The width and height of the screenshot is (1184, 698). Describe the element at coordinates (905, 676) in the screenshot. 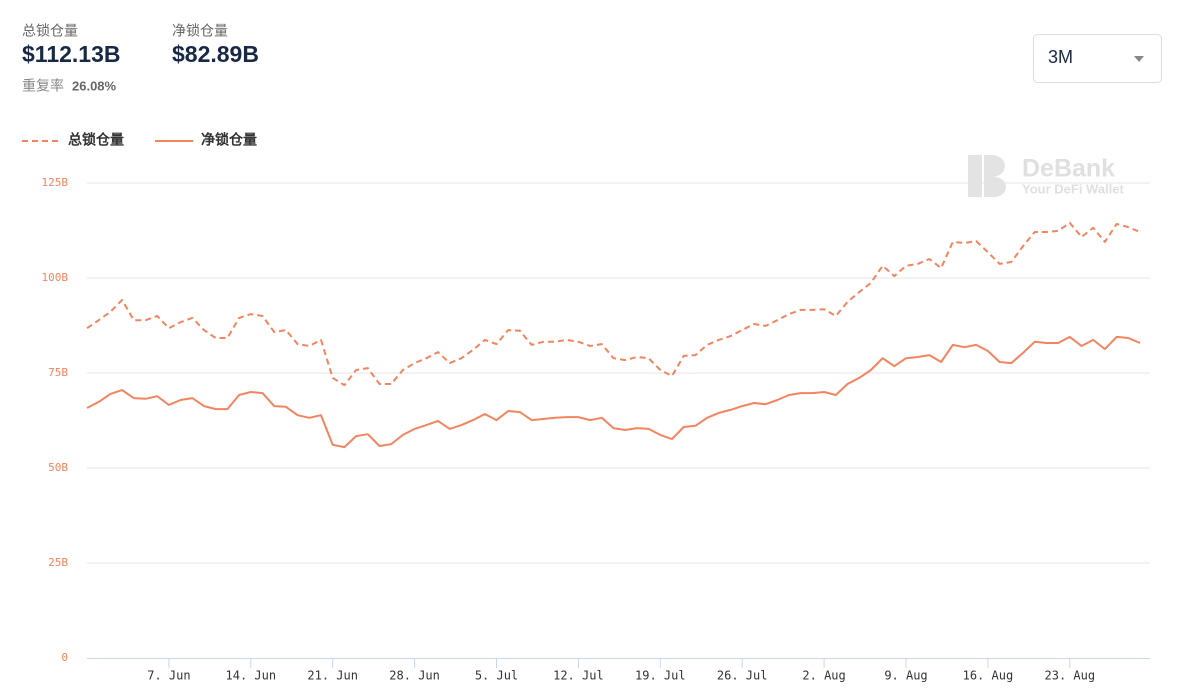

I see `x-tick-label: 9. Aug` at that location.